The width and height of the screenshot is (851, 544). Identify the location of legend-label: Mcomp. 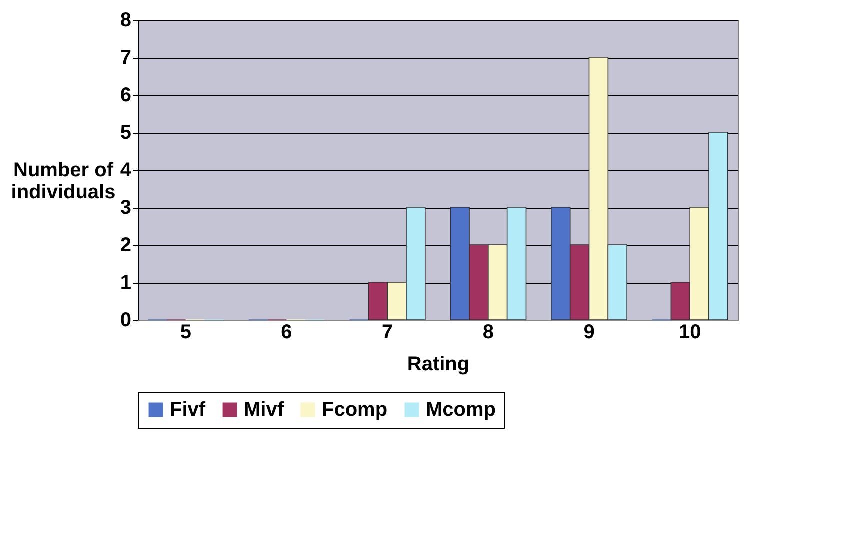
(461, 410).